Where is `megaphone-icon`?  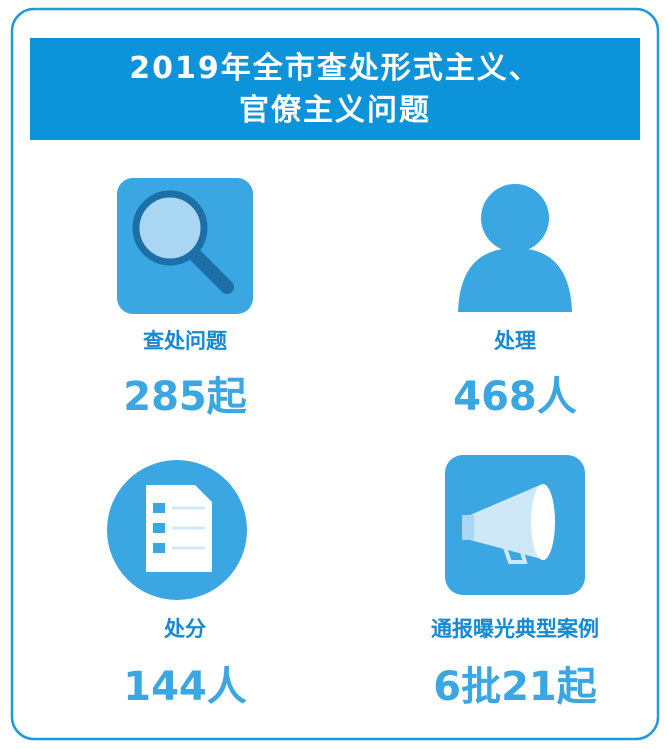
megaphone-icon is located at coordinates (515, 525).